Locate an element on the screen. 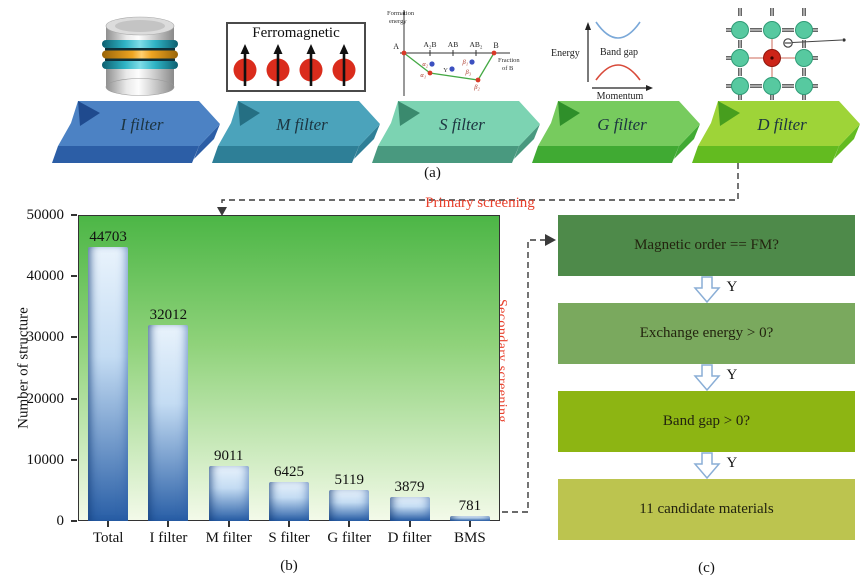 The height and width of the screenshot is (585, 865). hull-tick: A₂B is located at coordinates (429, 44).